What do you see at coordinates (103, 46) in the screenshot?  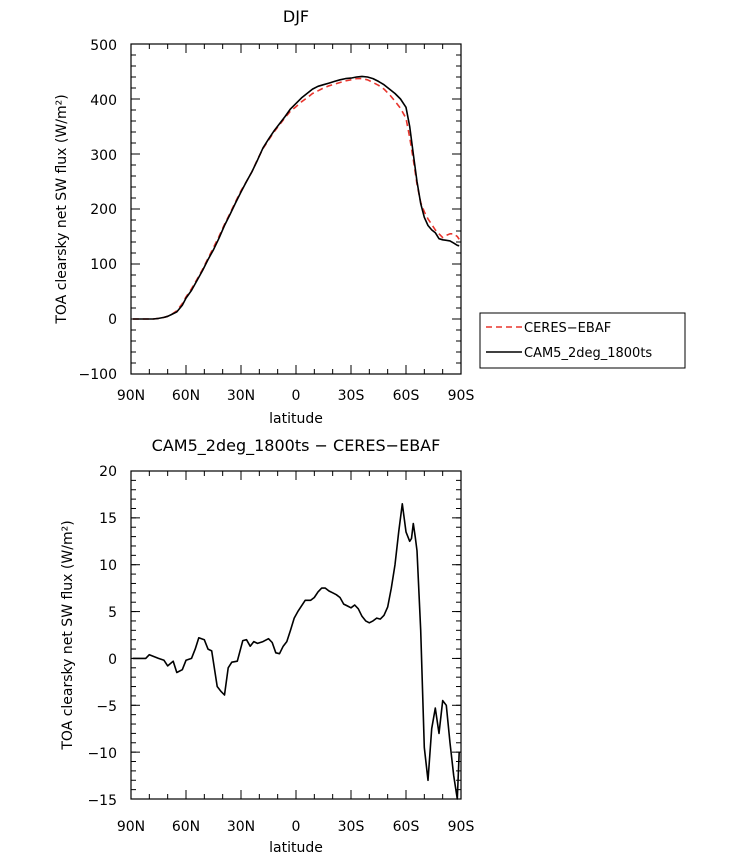 I see `top-y-tick-label: 500` at bounding box center [103, 46].